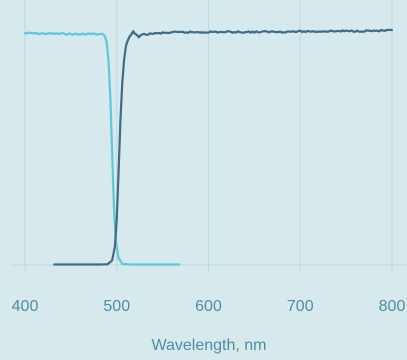 This screenshot has width=407, height=360. What do you see at coordinates (208, 345) in the screenshot?
I see `x-axis-label: Wavelength, nm` at bounding box center [208, 345].